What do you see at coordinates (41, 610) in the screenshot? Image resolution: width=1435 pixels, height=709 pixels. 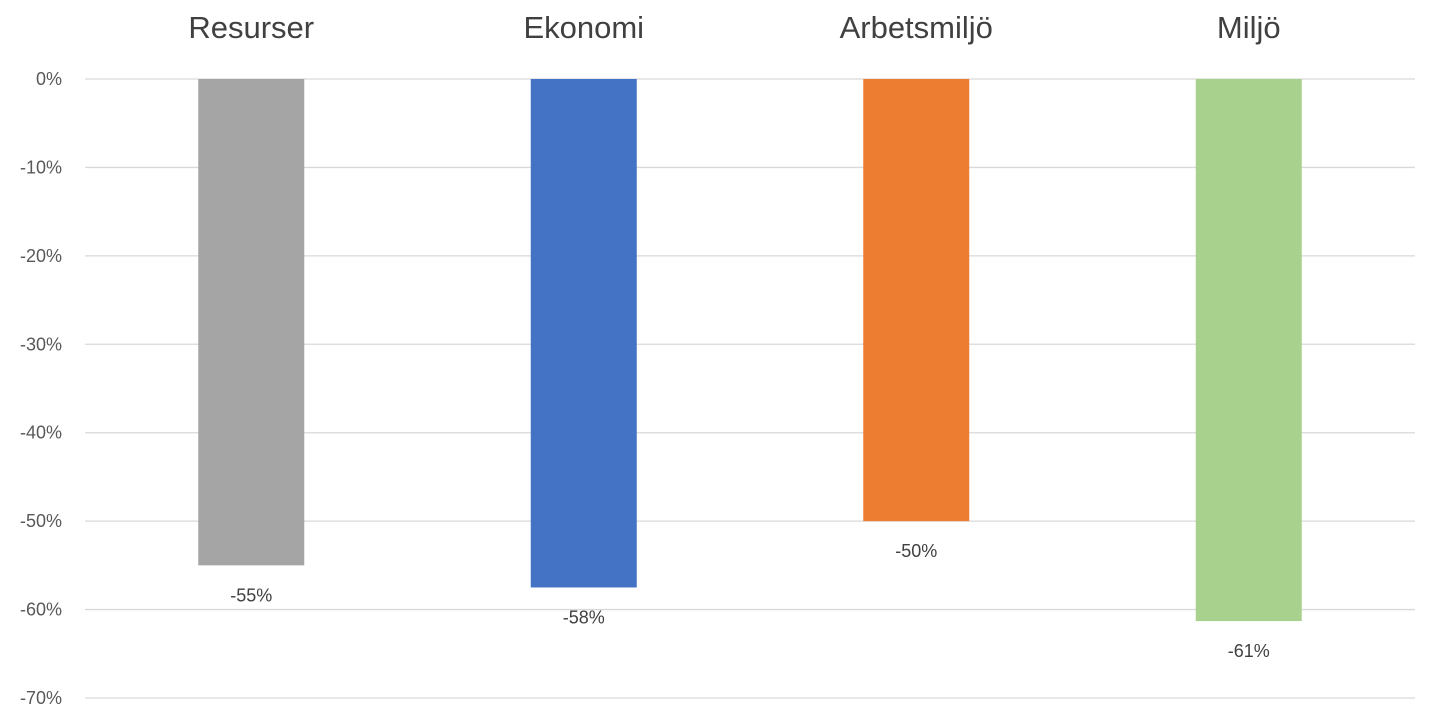 I see `y-tick-label: -60%` at bounding box center [41, 610].